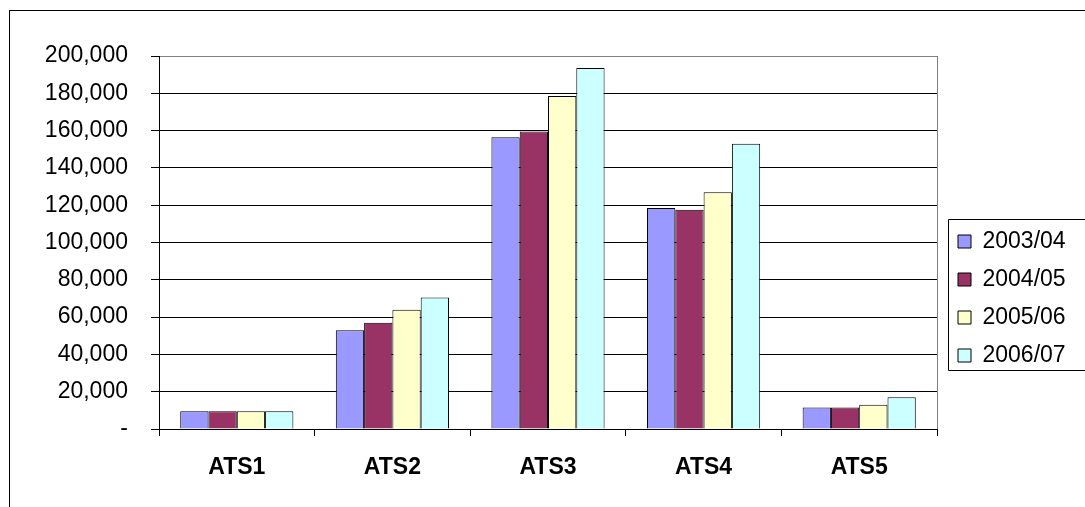 The image size is (1085, 507). I want to click on legend-label: 2004/05, so click(1024, 277).